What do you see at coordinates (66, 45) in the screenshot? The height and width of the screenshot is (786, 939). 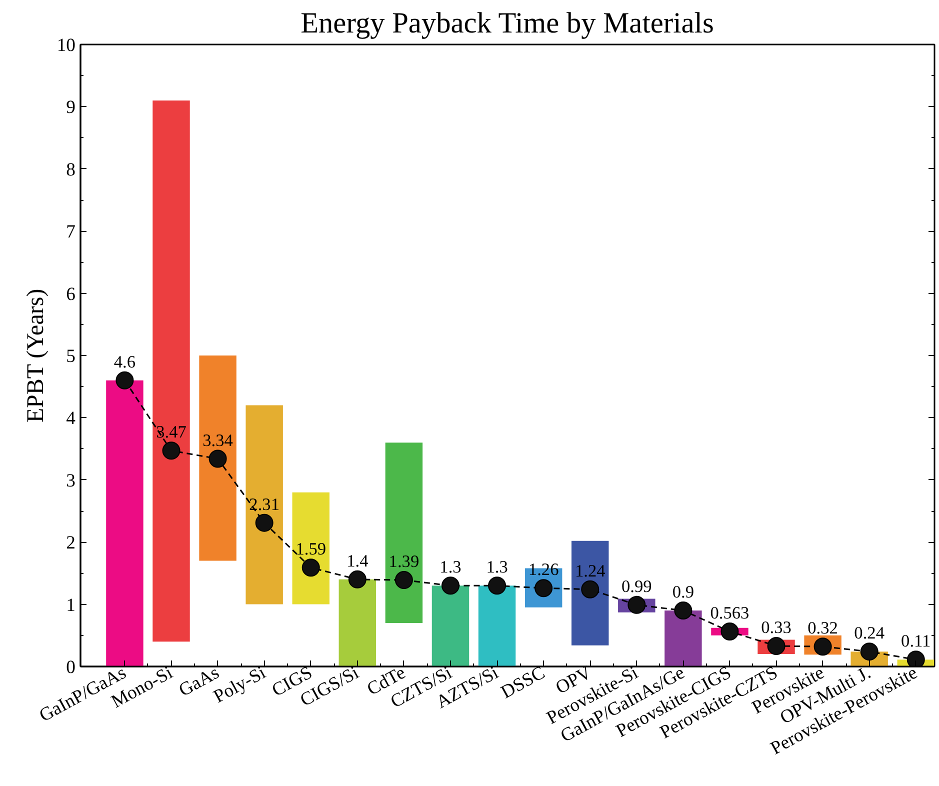 I see `y-tick-label: 10` at bounding box center [66, 45].